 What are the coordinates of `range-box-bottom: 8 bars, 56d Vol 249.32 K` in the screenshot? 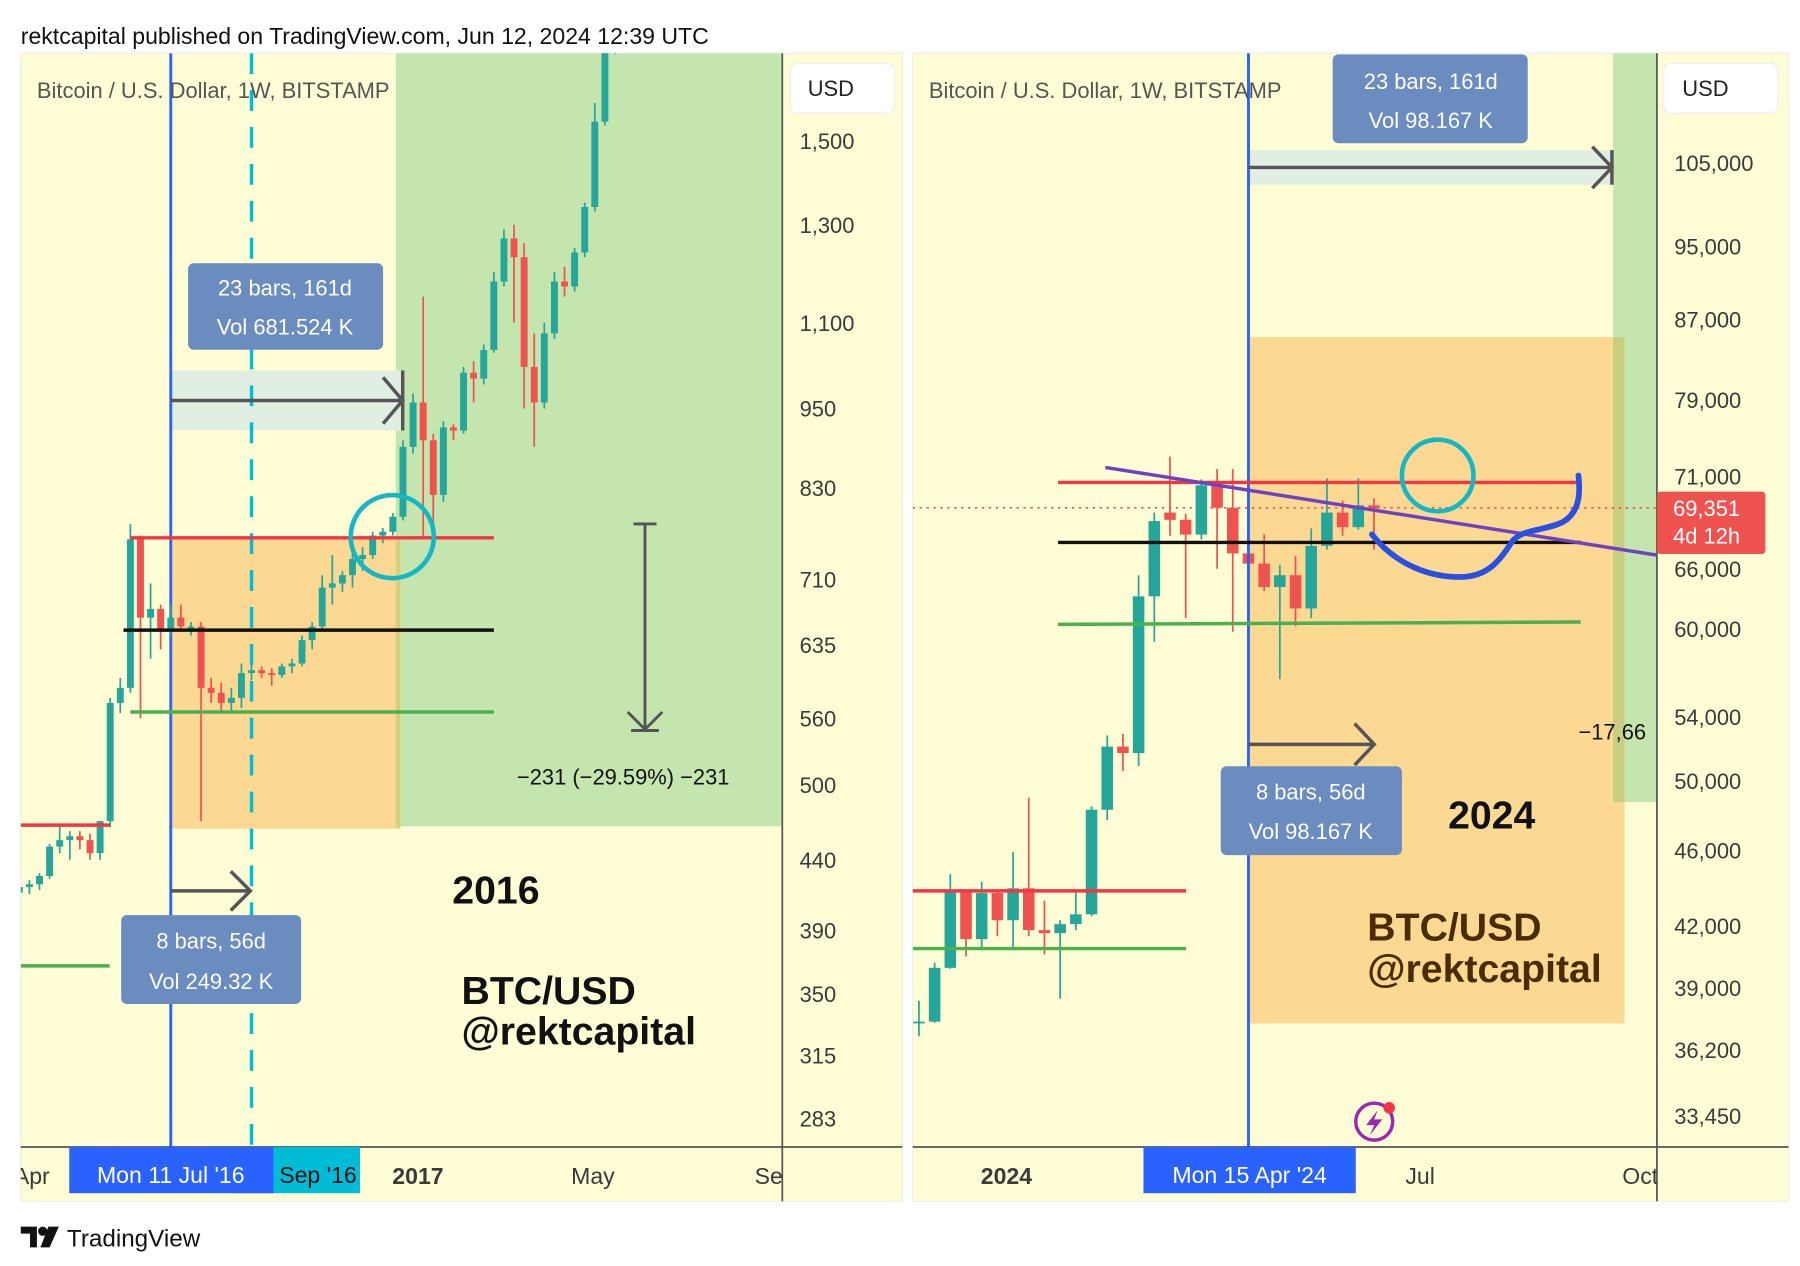 It's located at (211, 959).